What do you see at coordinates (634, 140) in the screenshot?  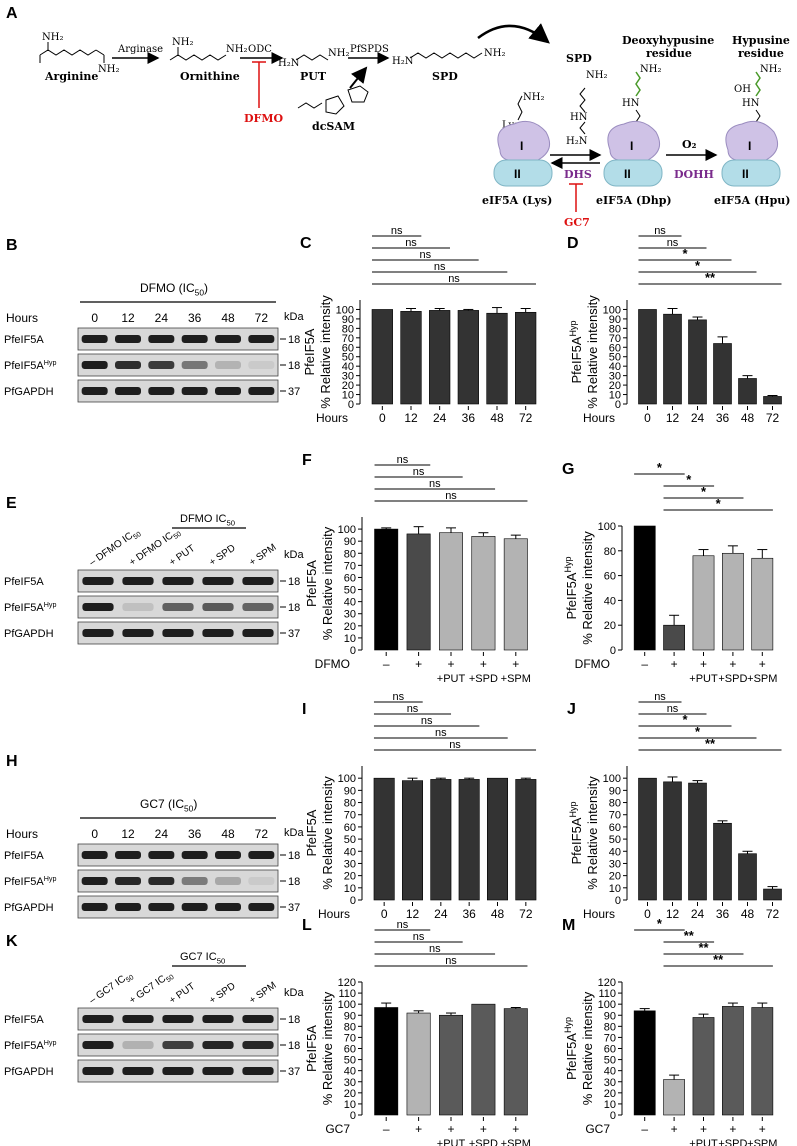 I see `dhp-domain-i` at bounding box center [634, 140].